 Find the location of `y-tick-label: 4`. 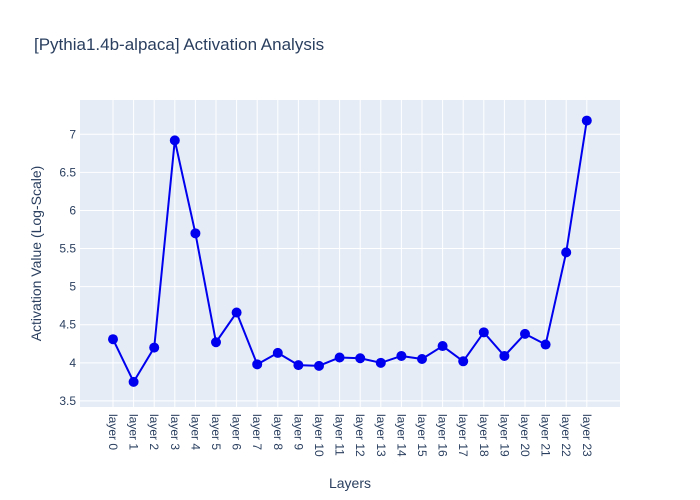

y-tick-label: 4 is located at coordinates (72, 363).